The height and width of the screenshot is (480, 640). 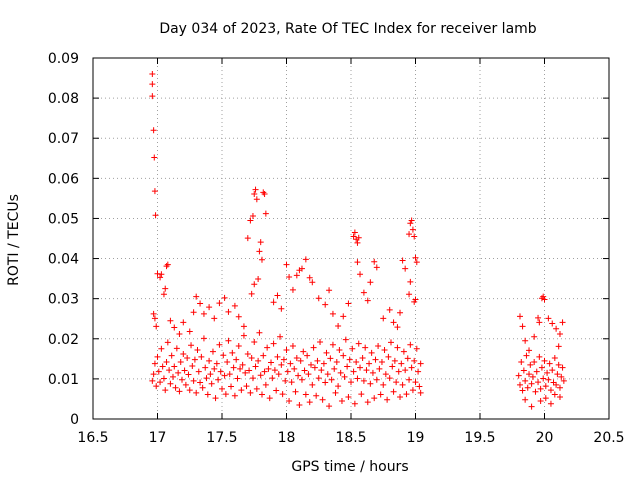 What do you see at coordinates (14, 240) in the screenshot?
I see `y-axis-label: ROTI / TECUs` at bounding box center [14, 240].